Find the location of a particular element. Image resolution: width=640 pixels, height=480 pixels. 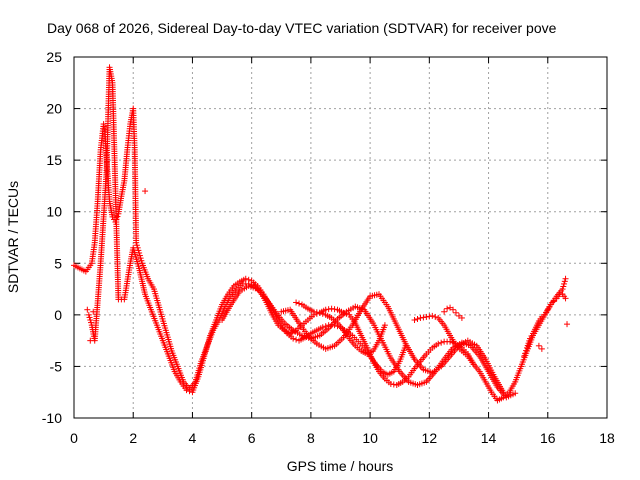

y-tick-label: 10 is located at coordinates (54, 212).